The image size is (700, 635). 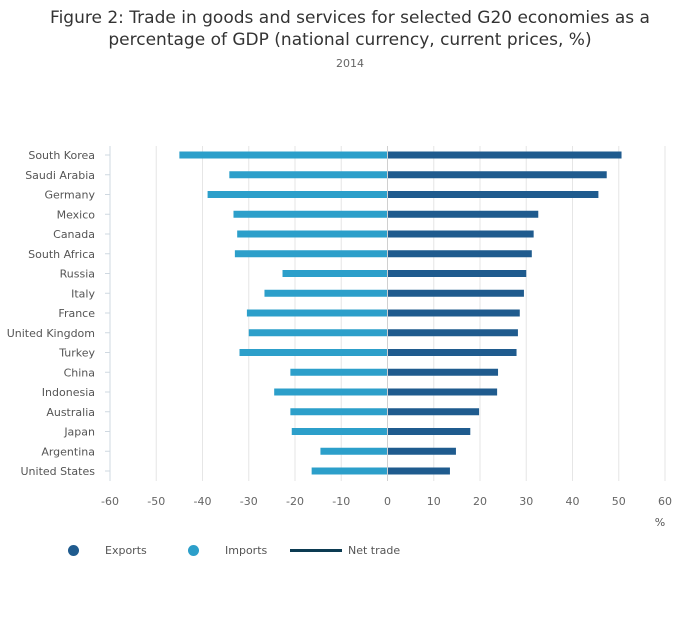 I want to click on legend: Exports Imports Net trade, so click(x=268, y=550).